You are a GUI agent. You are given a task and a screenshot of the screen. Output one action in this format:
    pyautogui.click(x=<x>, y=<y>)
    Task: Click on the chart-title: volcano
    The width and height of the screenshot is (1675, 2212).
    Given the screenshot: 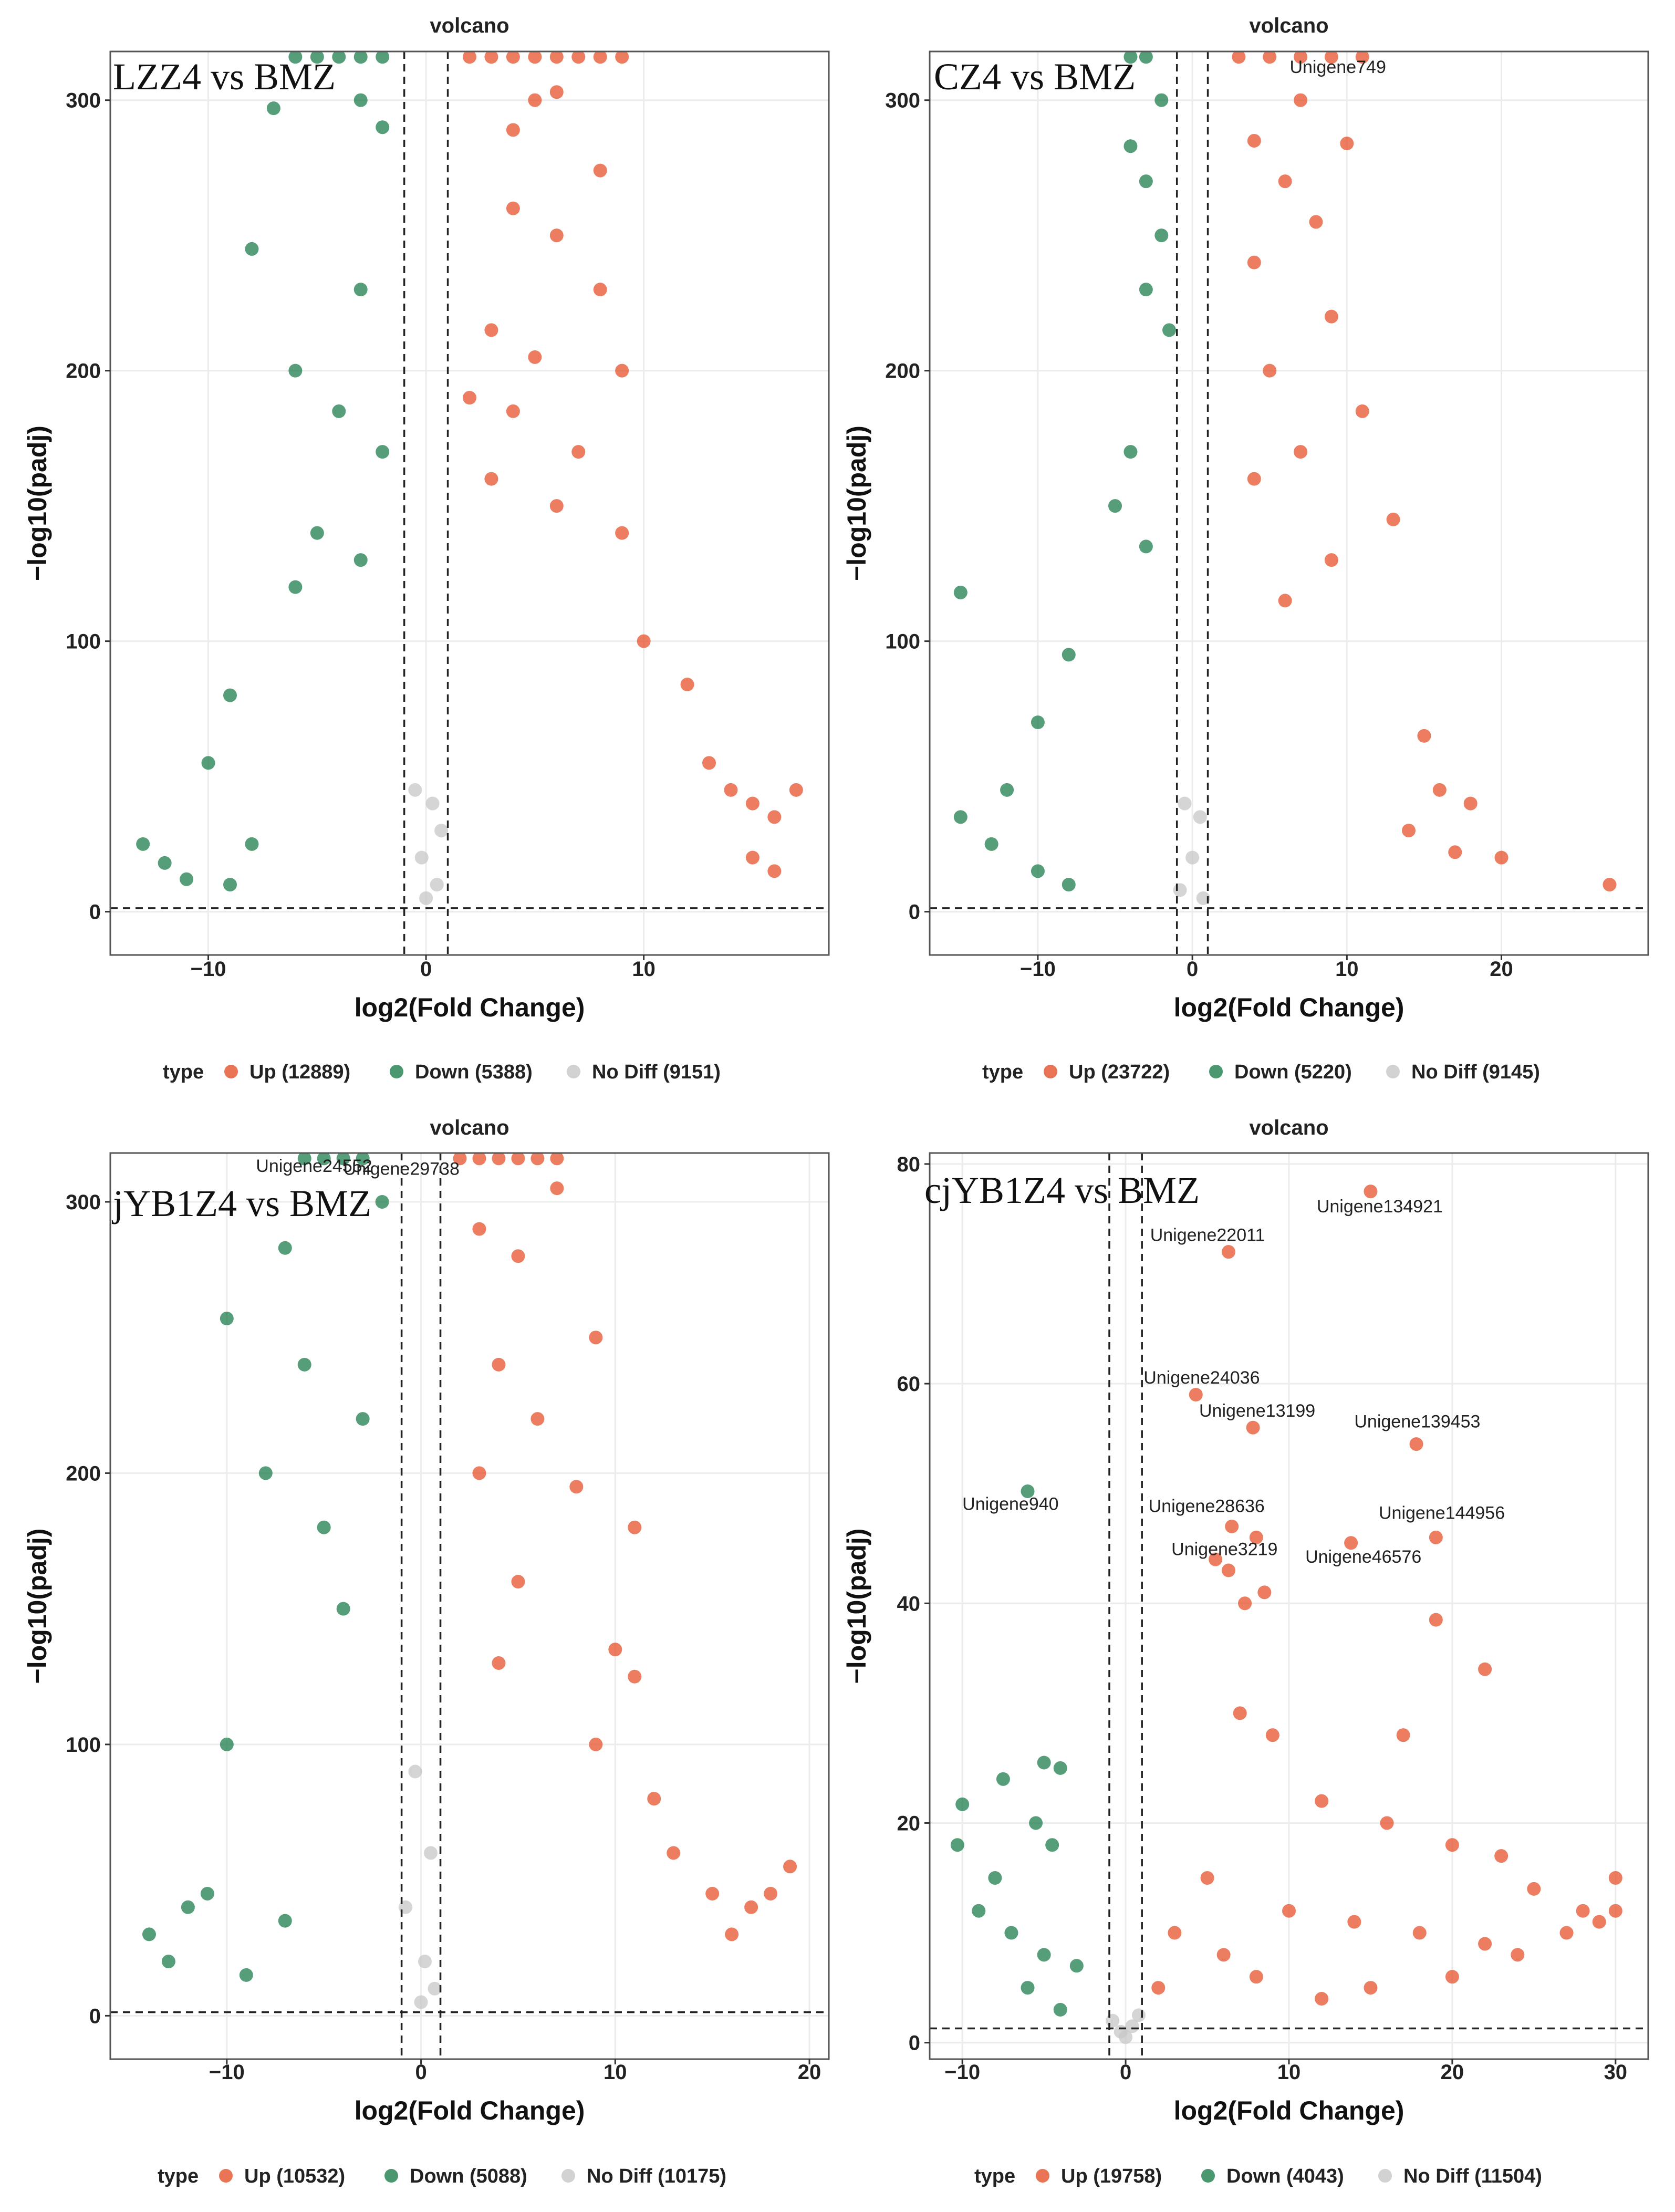 What is the action you would take?
    pyautogui.click(x=1289, y=25)
    